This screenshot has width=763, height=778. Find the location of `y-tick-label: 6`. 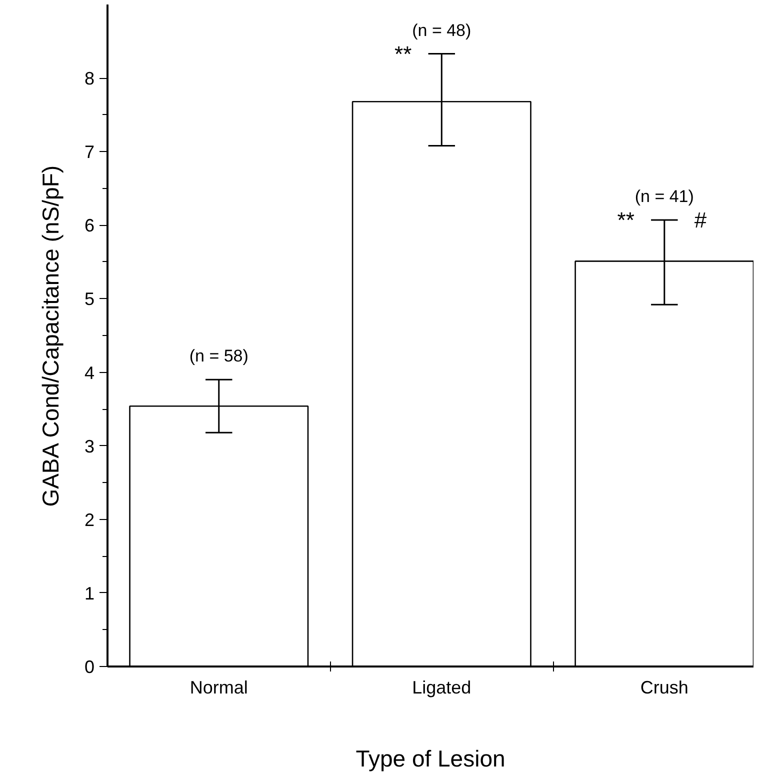

y-tick-label: 6 is located at coordinates (89, 226).